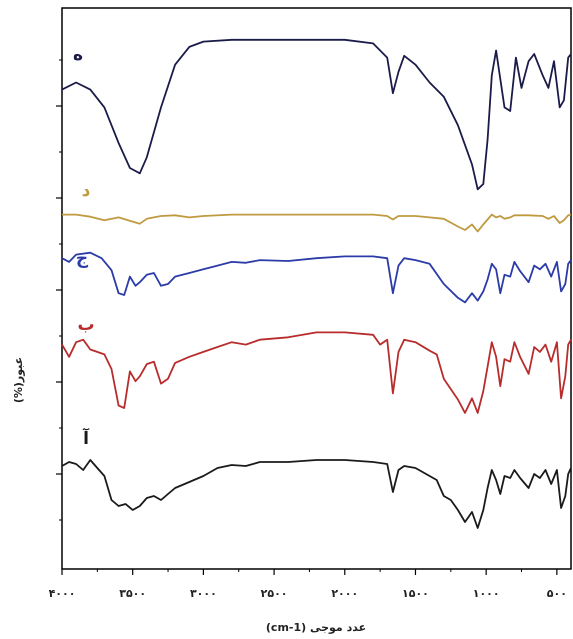 Image resolution: width=573 pixels, height=639 pixels. I want to click on x-tick-label: ۲۰۰۰, so click(344, 593).